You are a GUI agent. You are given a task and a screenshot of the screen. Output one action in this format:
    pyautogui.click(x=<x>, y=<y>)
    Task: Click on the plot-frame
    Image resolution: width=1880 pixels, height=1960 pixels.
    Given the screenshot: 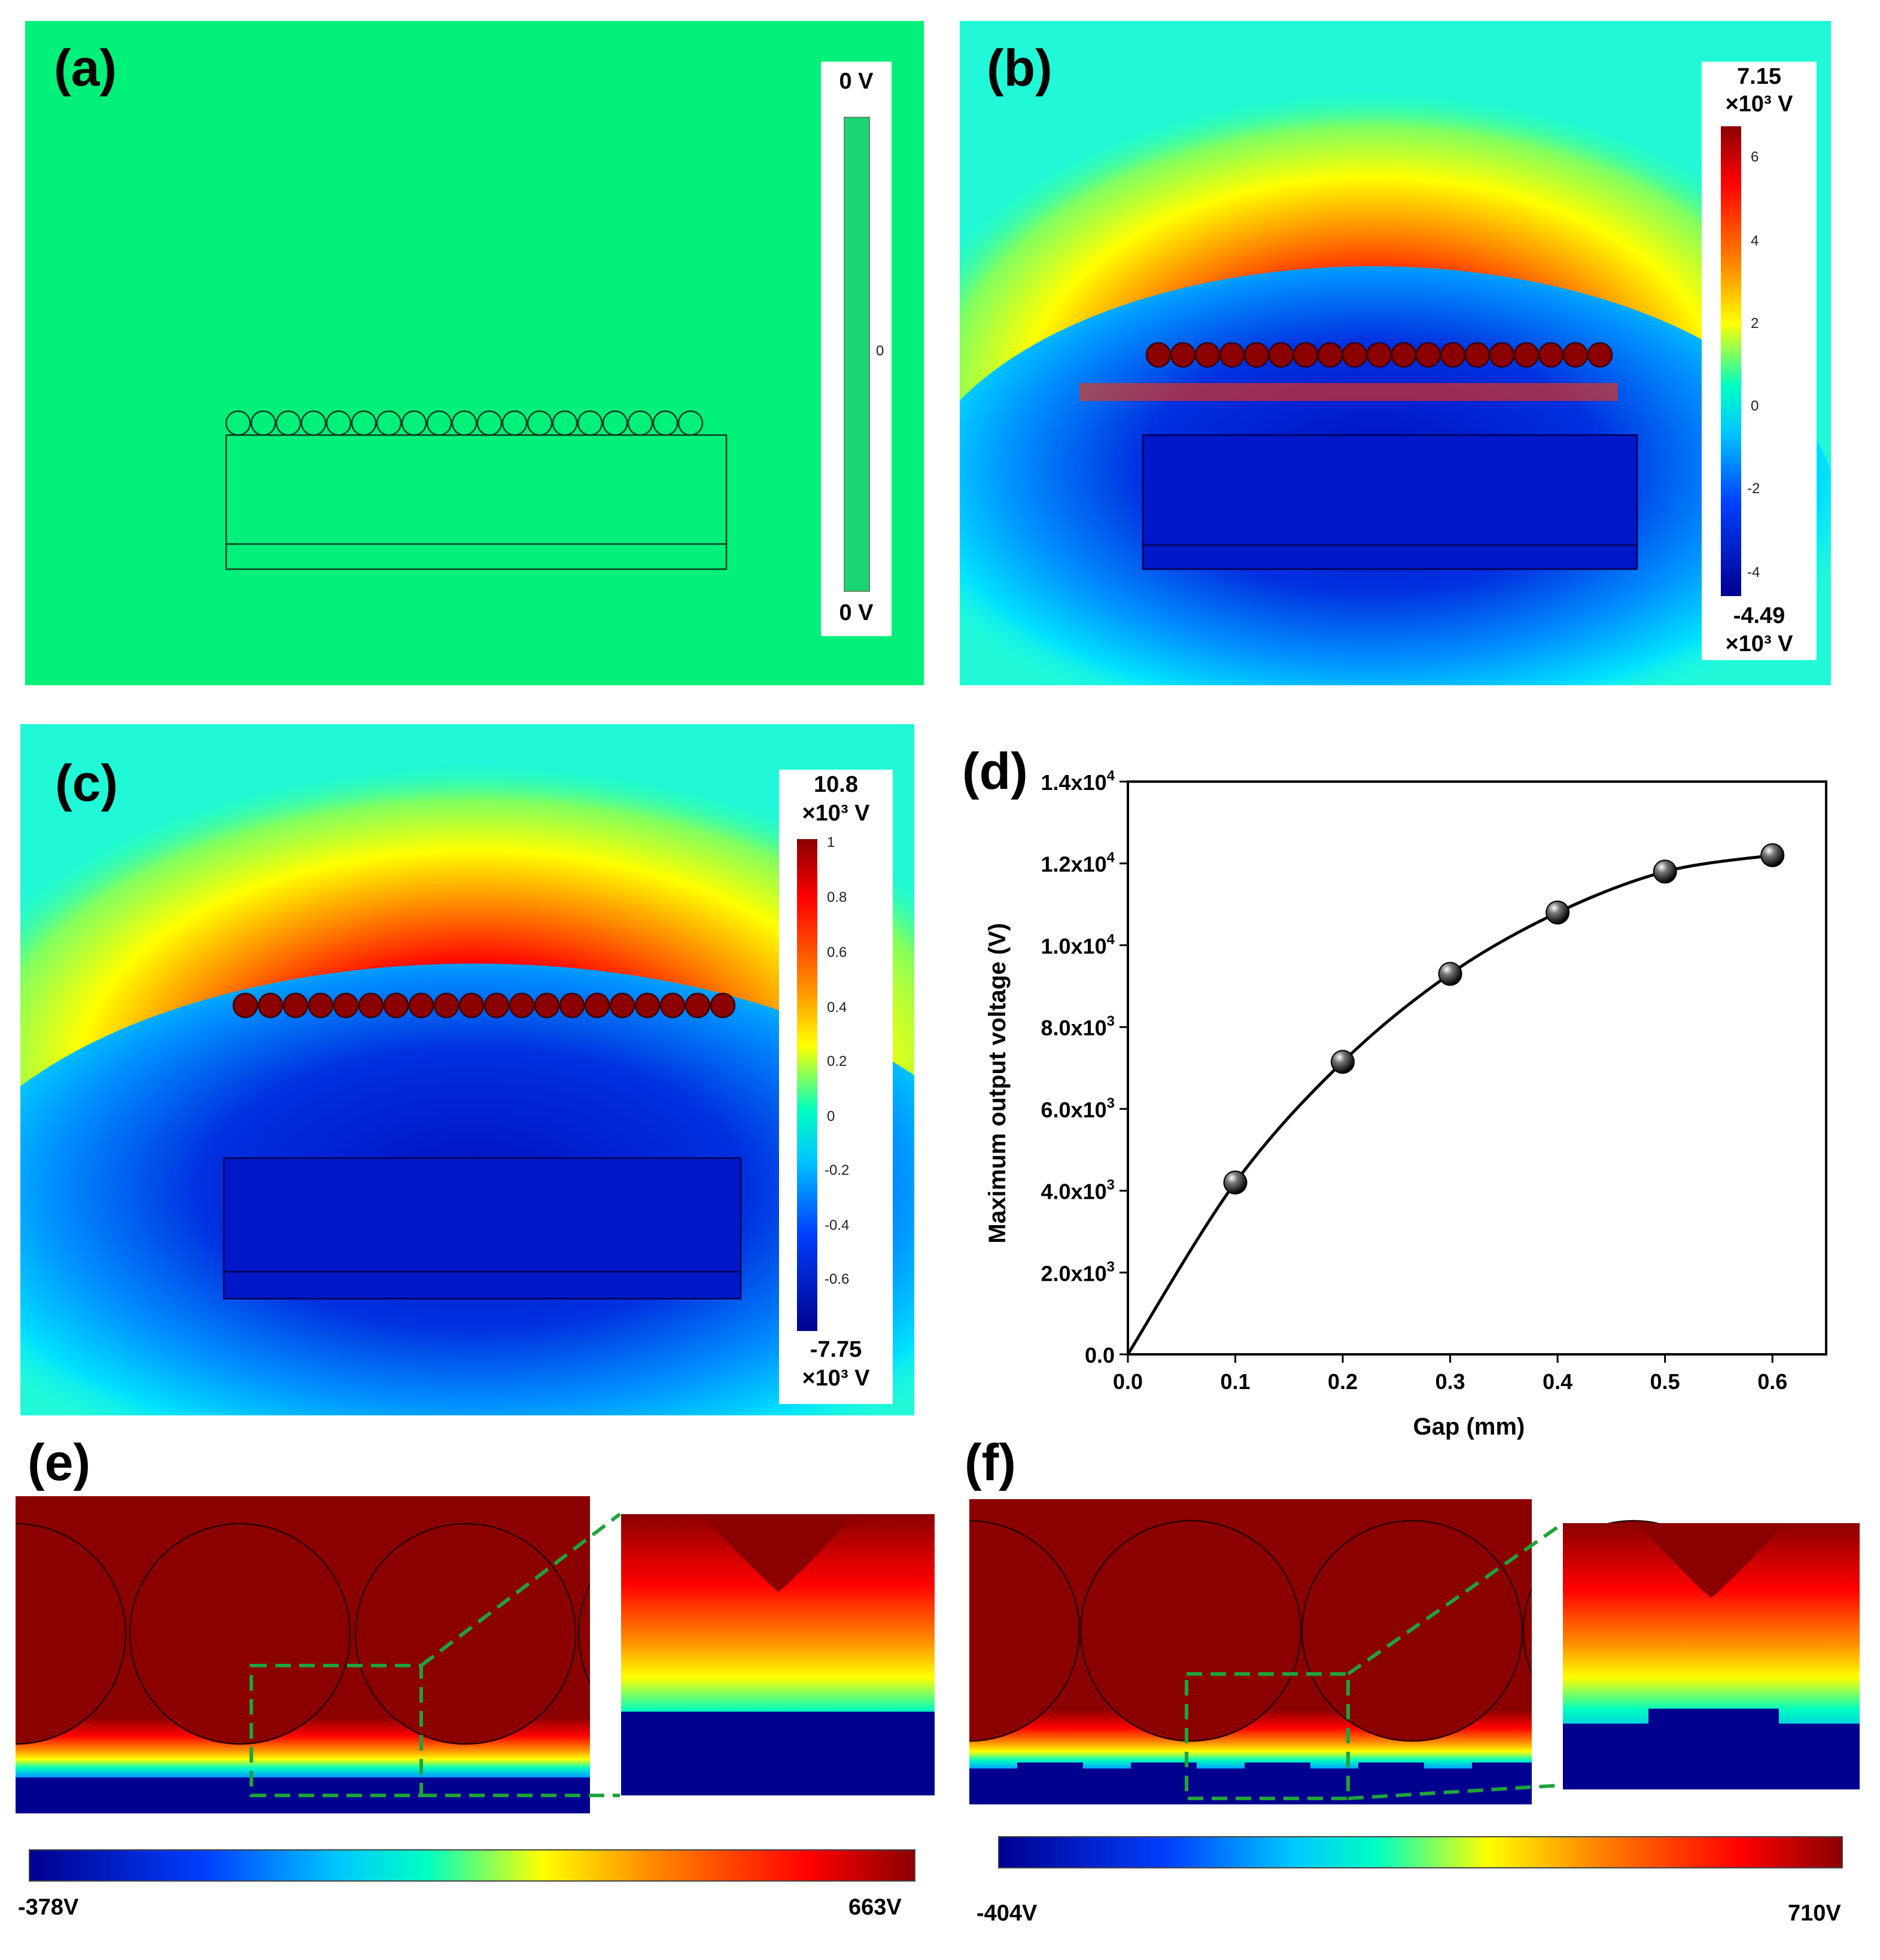 What is the action you would take?
    pyautogui.click(x=1477, y=1068)
    